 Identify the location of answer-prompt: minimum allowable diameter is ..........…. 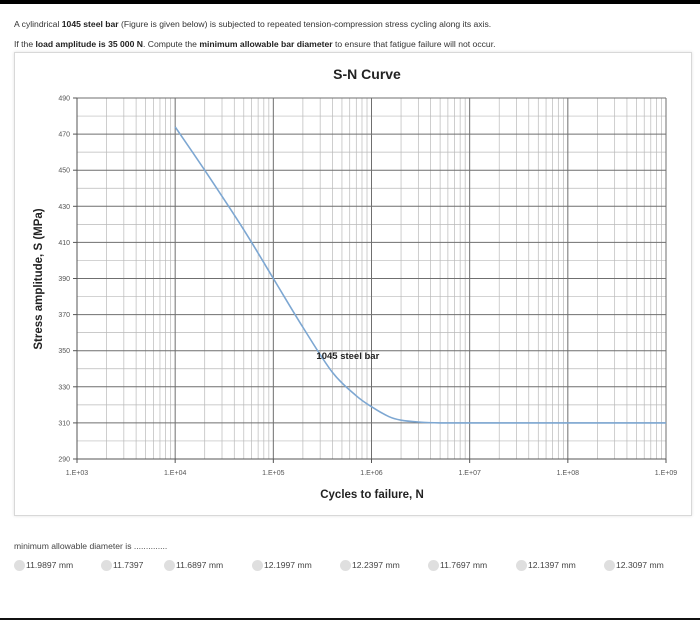
(91, 546).